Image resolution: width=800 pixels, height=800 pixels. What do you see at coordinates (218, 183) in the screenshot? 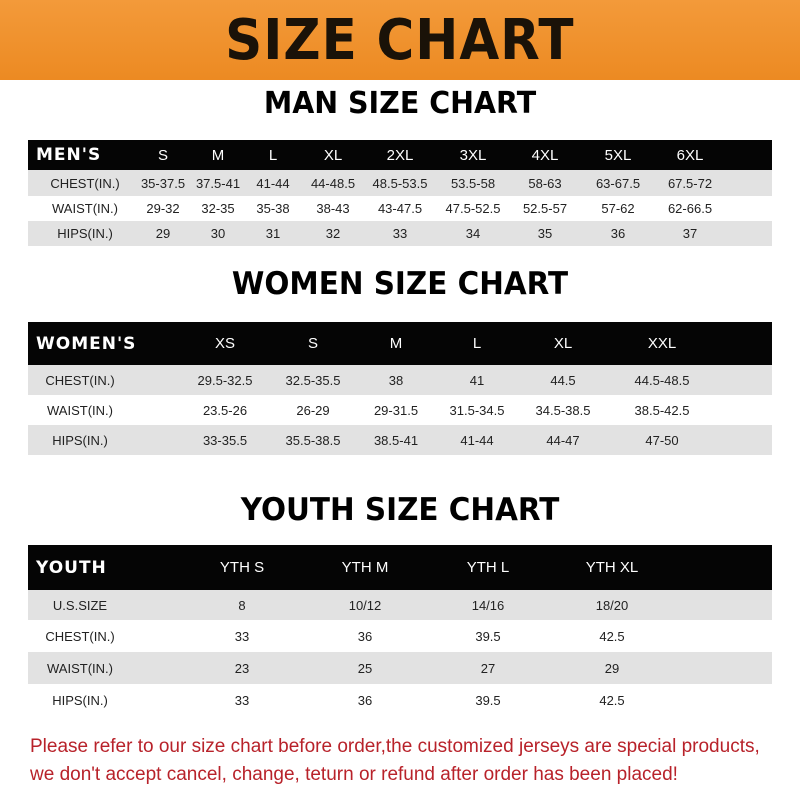
I see `size-value: 37.5-41` at bounding box center [218, 183].